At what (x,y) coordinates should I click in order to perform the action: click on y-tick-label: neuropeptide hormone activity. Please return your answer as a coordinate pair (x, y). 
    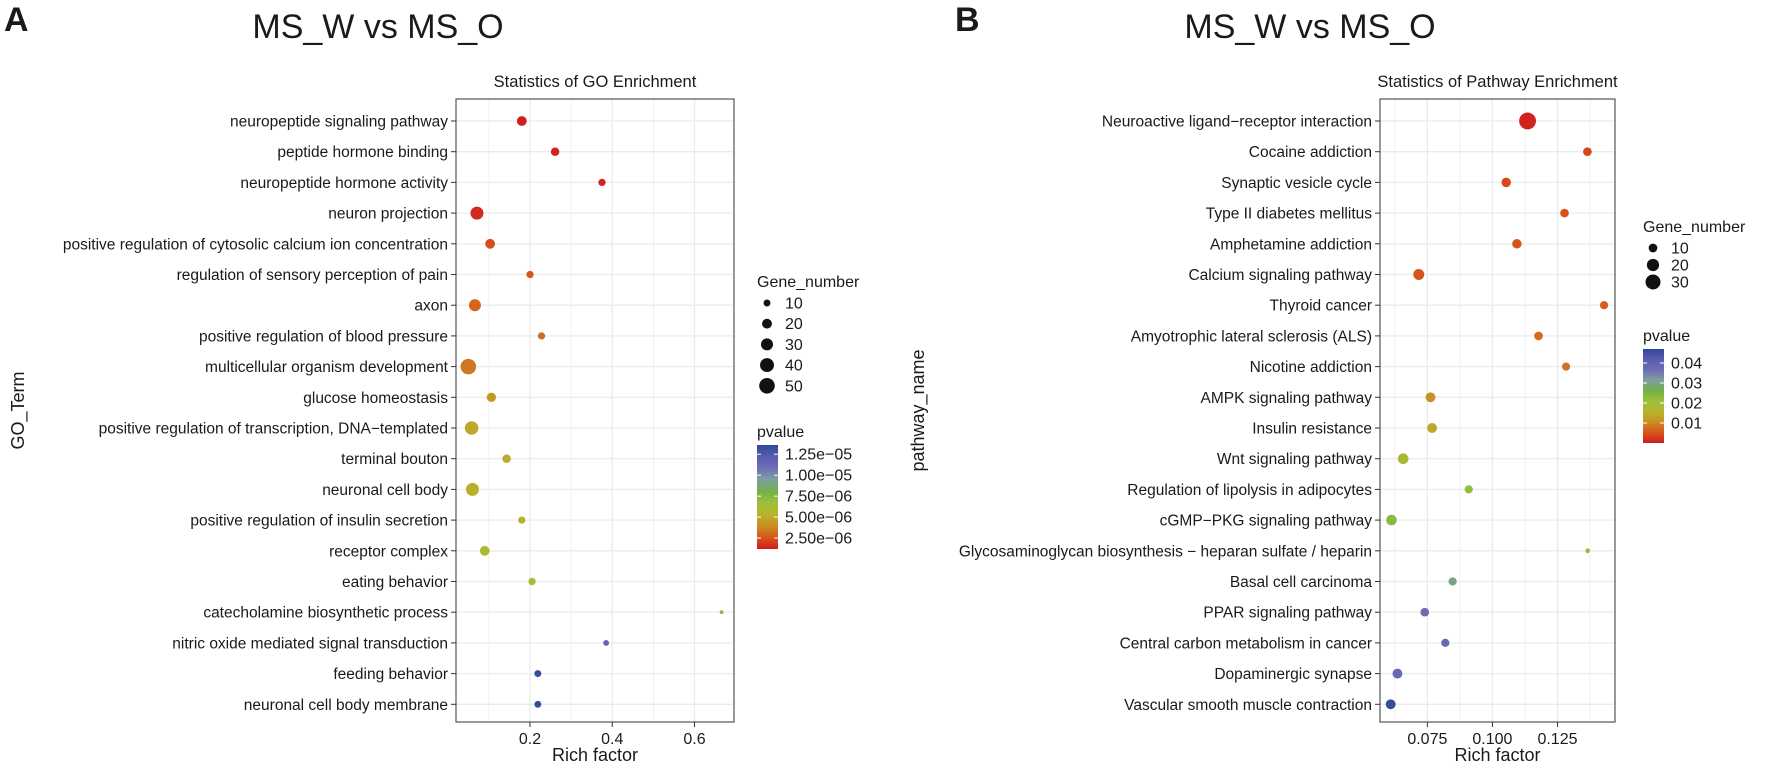
    Looking at the image, I should click on (344, 183).